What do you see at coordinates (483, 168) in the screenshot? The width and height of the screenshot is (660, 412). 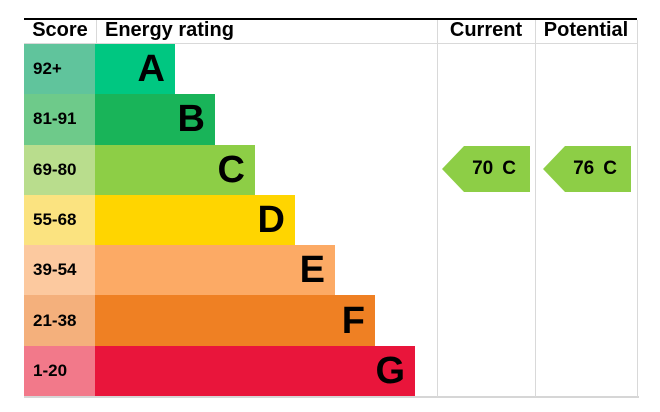 I see `current-rating-value: 70` at bounding box center [483, 168].